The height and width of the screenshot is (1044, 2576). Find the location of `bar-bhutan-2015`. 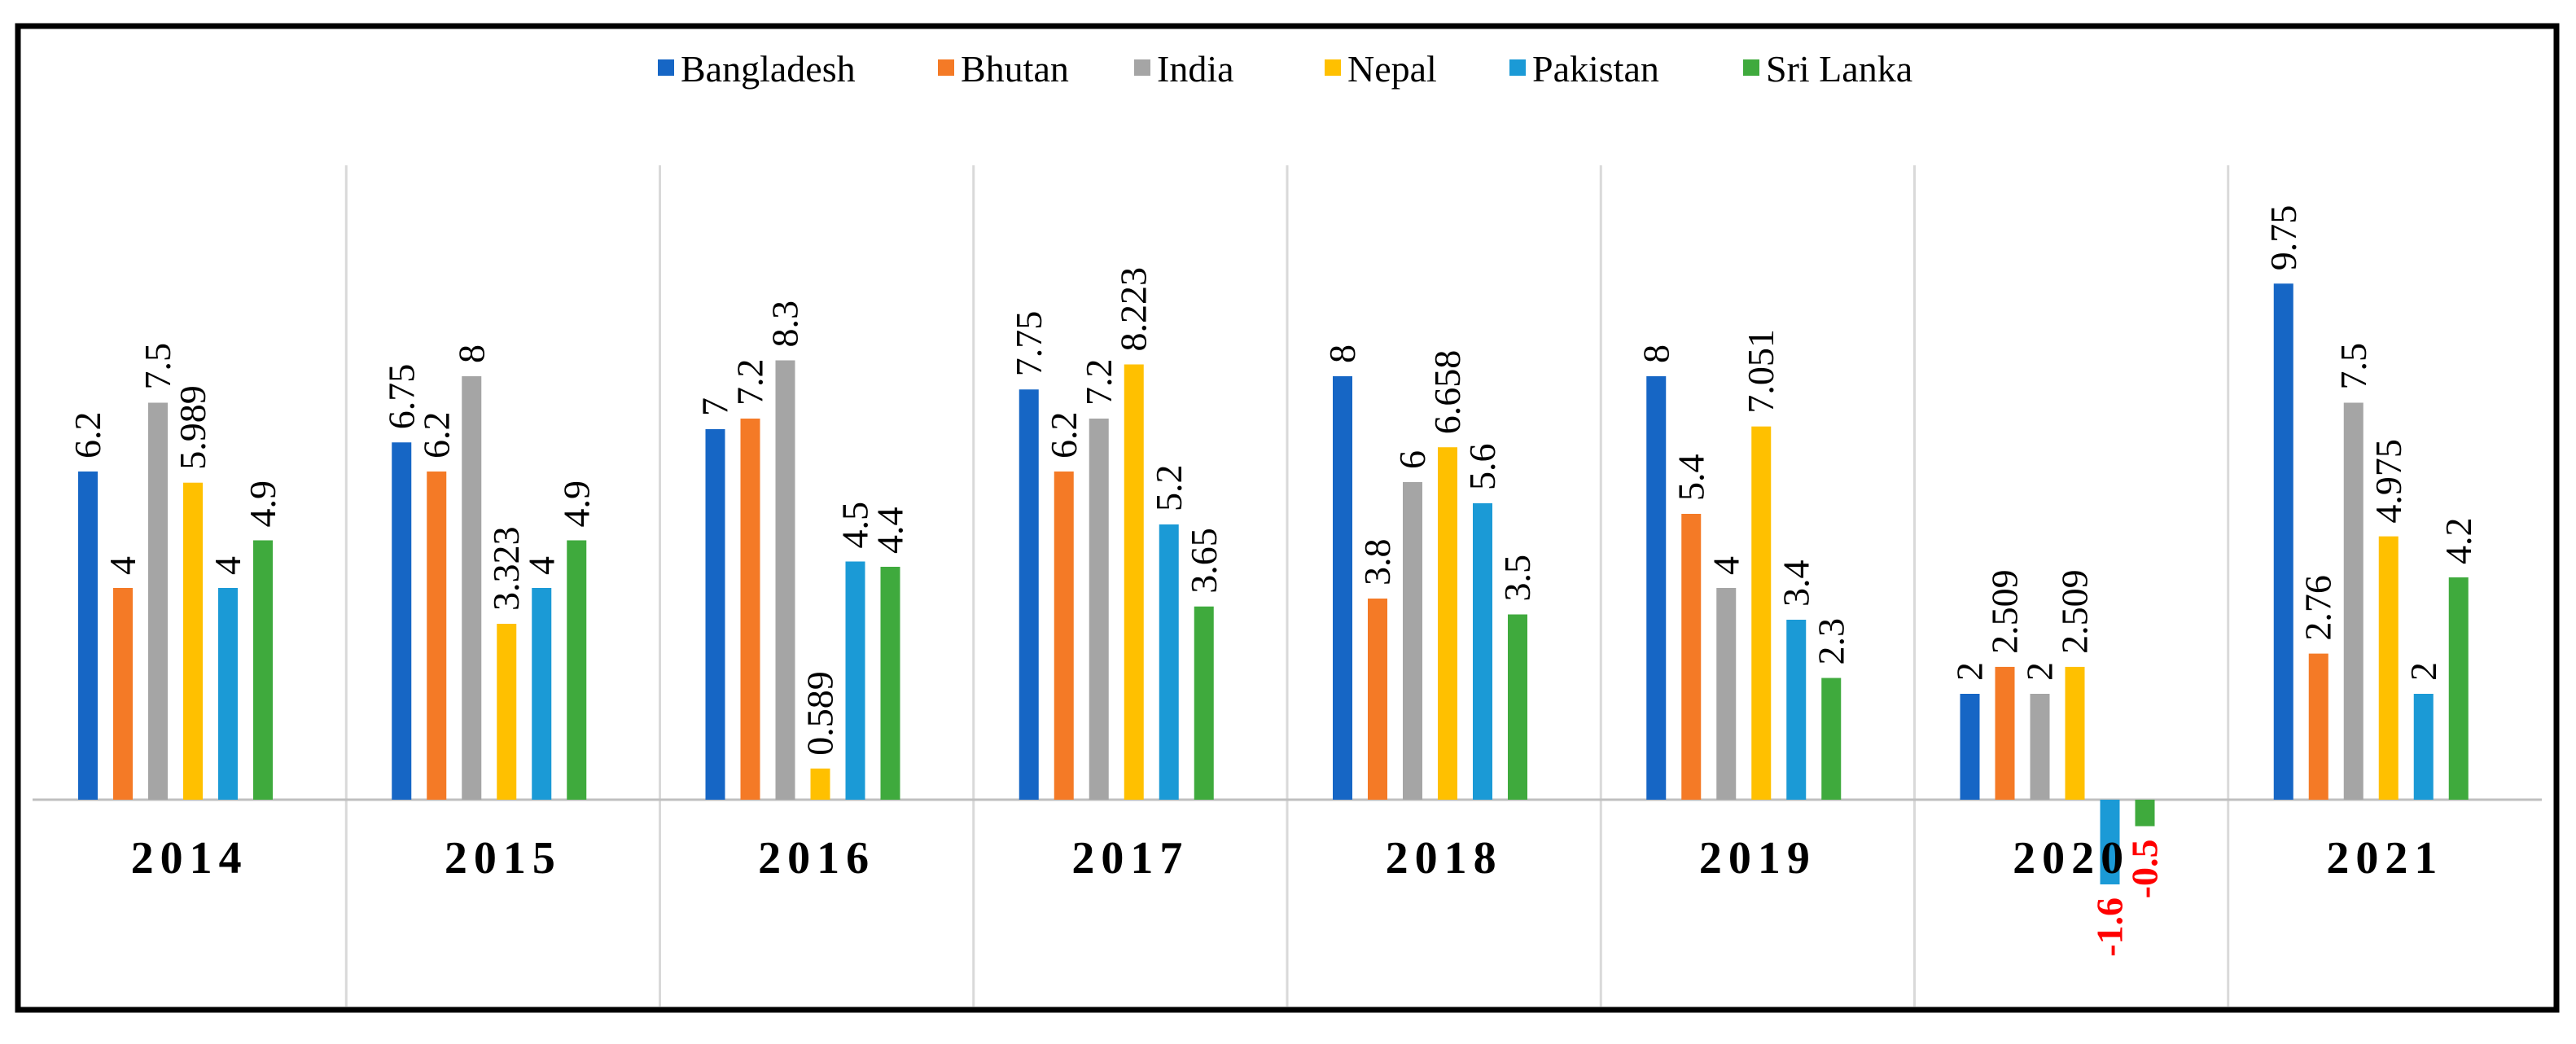

bar-bhutan-2015 is located at coordinates (437, 636).